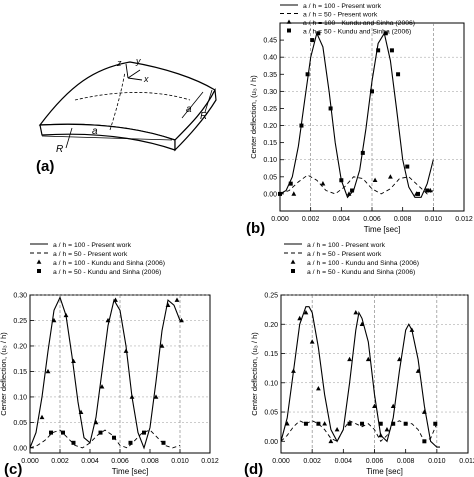 Image resolution: width=474 pixels, height=477 pixels. Describe the element at coordinates (107, 138) in the screenshot. I see `bottom-dimension-line` at that location.